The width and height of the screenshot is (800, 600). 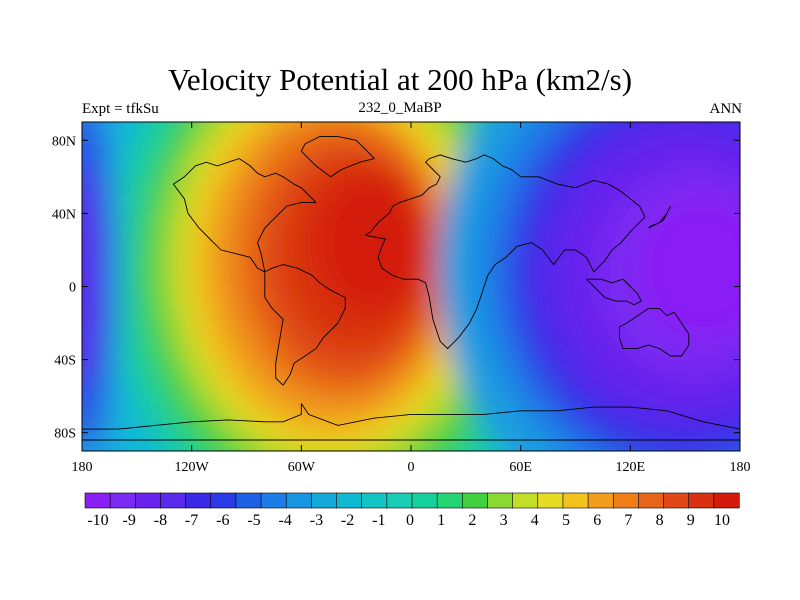 I want to click on colorbar-label: -1, so click(x=378, y=520).